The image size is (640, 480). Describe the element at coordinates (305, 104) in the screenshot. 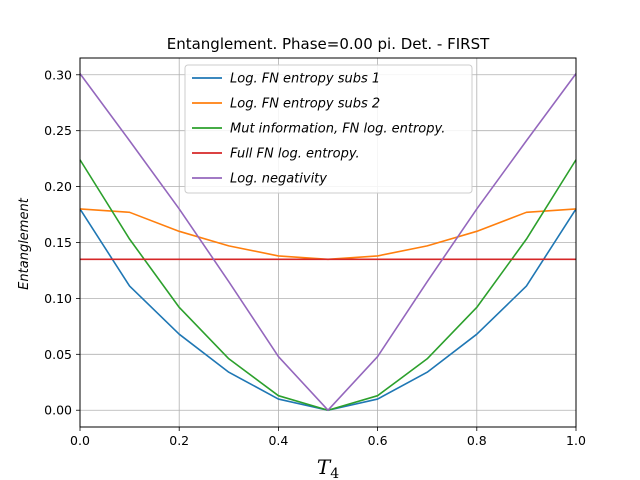

I see `legend-label-1: Log. FN entropy subs 2` at that location.